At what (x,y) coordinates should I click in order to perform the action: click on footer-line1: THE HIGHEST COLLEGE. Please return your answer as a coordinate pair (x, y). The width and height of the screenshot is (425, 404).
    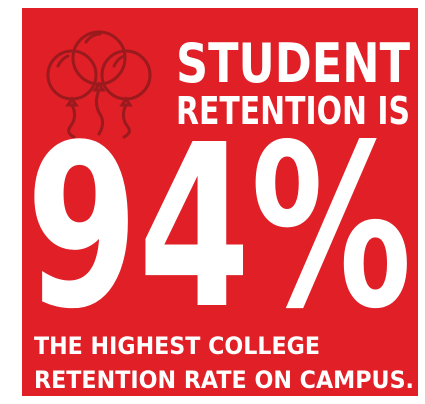
    Looking at the image, I should click on (177, 346).